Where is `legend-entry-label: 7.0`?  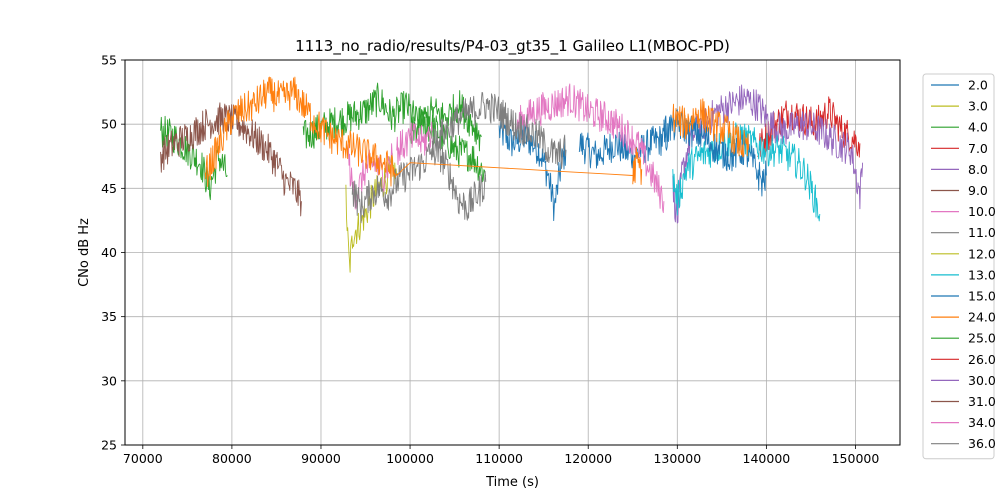 legend-entry-label: 7.0 is located at coordinates (978, 148).